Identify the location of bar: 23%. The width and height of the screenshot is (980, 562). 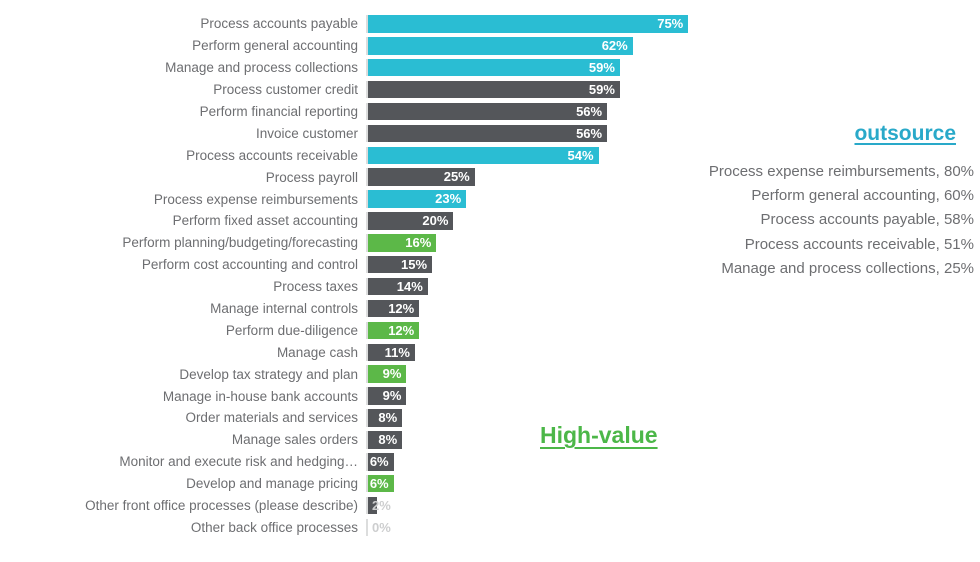
(417, 199).